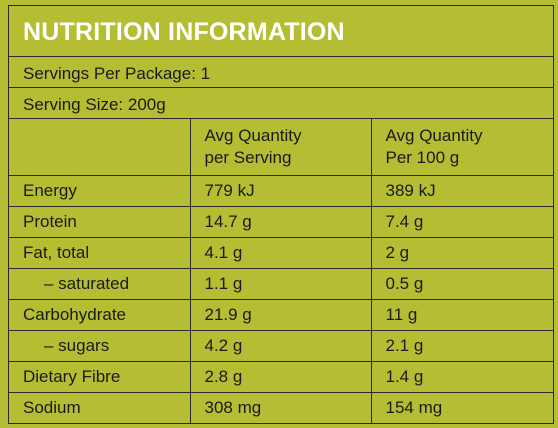  Describe the element at coordinates (462, 377) in the screenshot. I see `per-100g-value: 1.4 g` at that location.